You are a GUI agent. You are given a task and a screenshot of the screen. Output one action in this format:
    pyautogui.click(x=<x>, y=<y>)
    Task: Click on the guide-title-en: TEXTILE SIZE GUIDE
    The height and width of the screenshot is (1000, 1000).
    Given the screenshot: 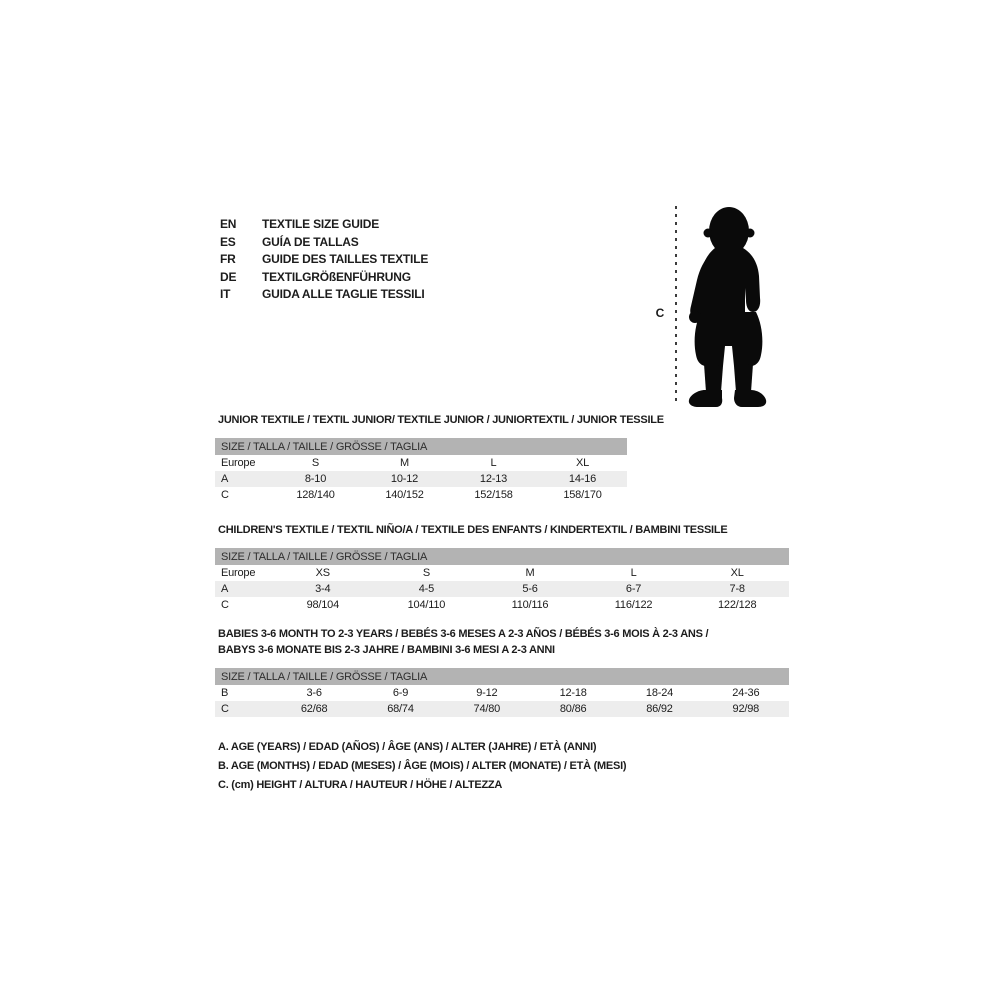 What is the action you would take?
    pyautogui.click(x=321, y=224)
    